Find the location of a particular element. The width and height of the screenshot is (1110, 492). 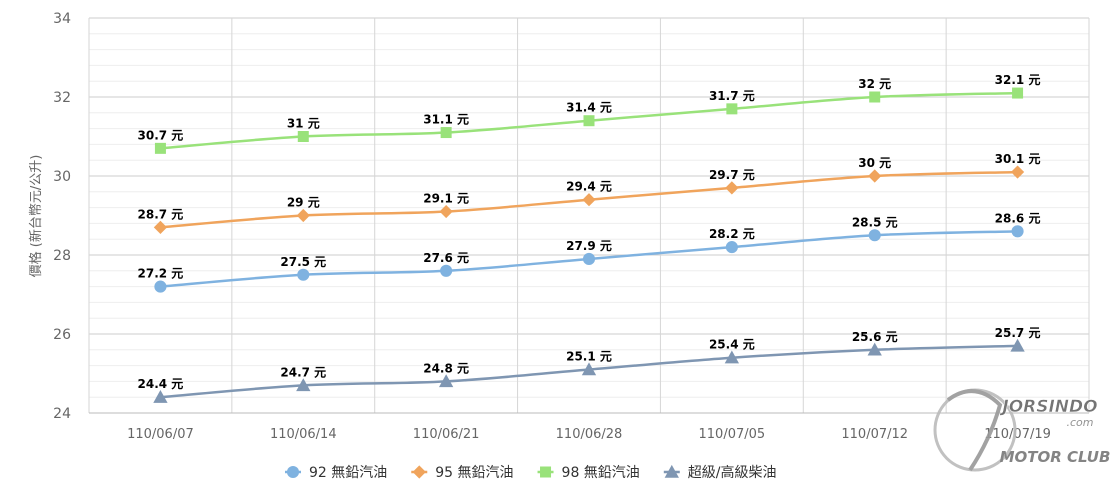

data-label: 28.2 元 is located at coordinates (732, 234).